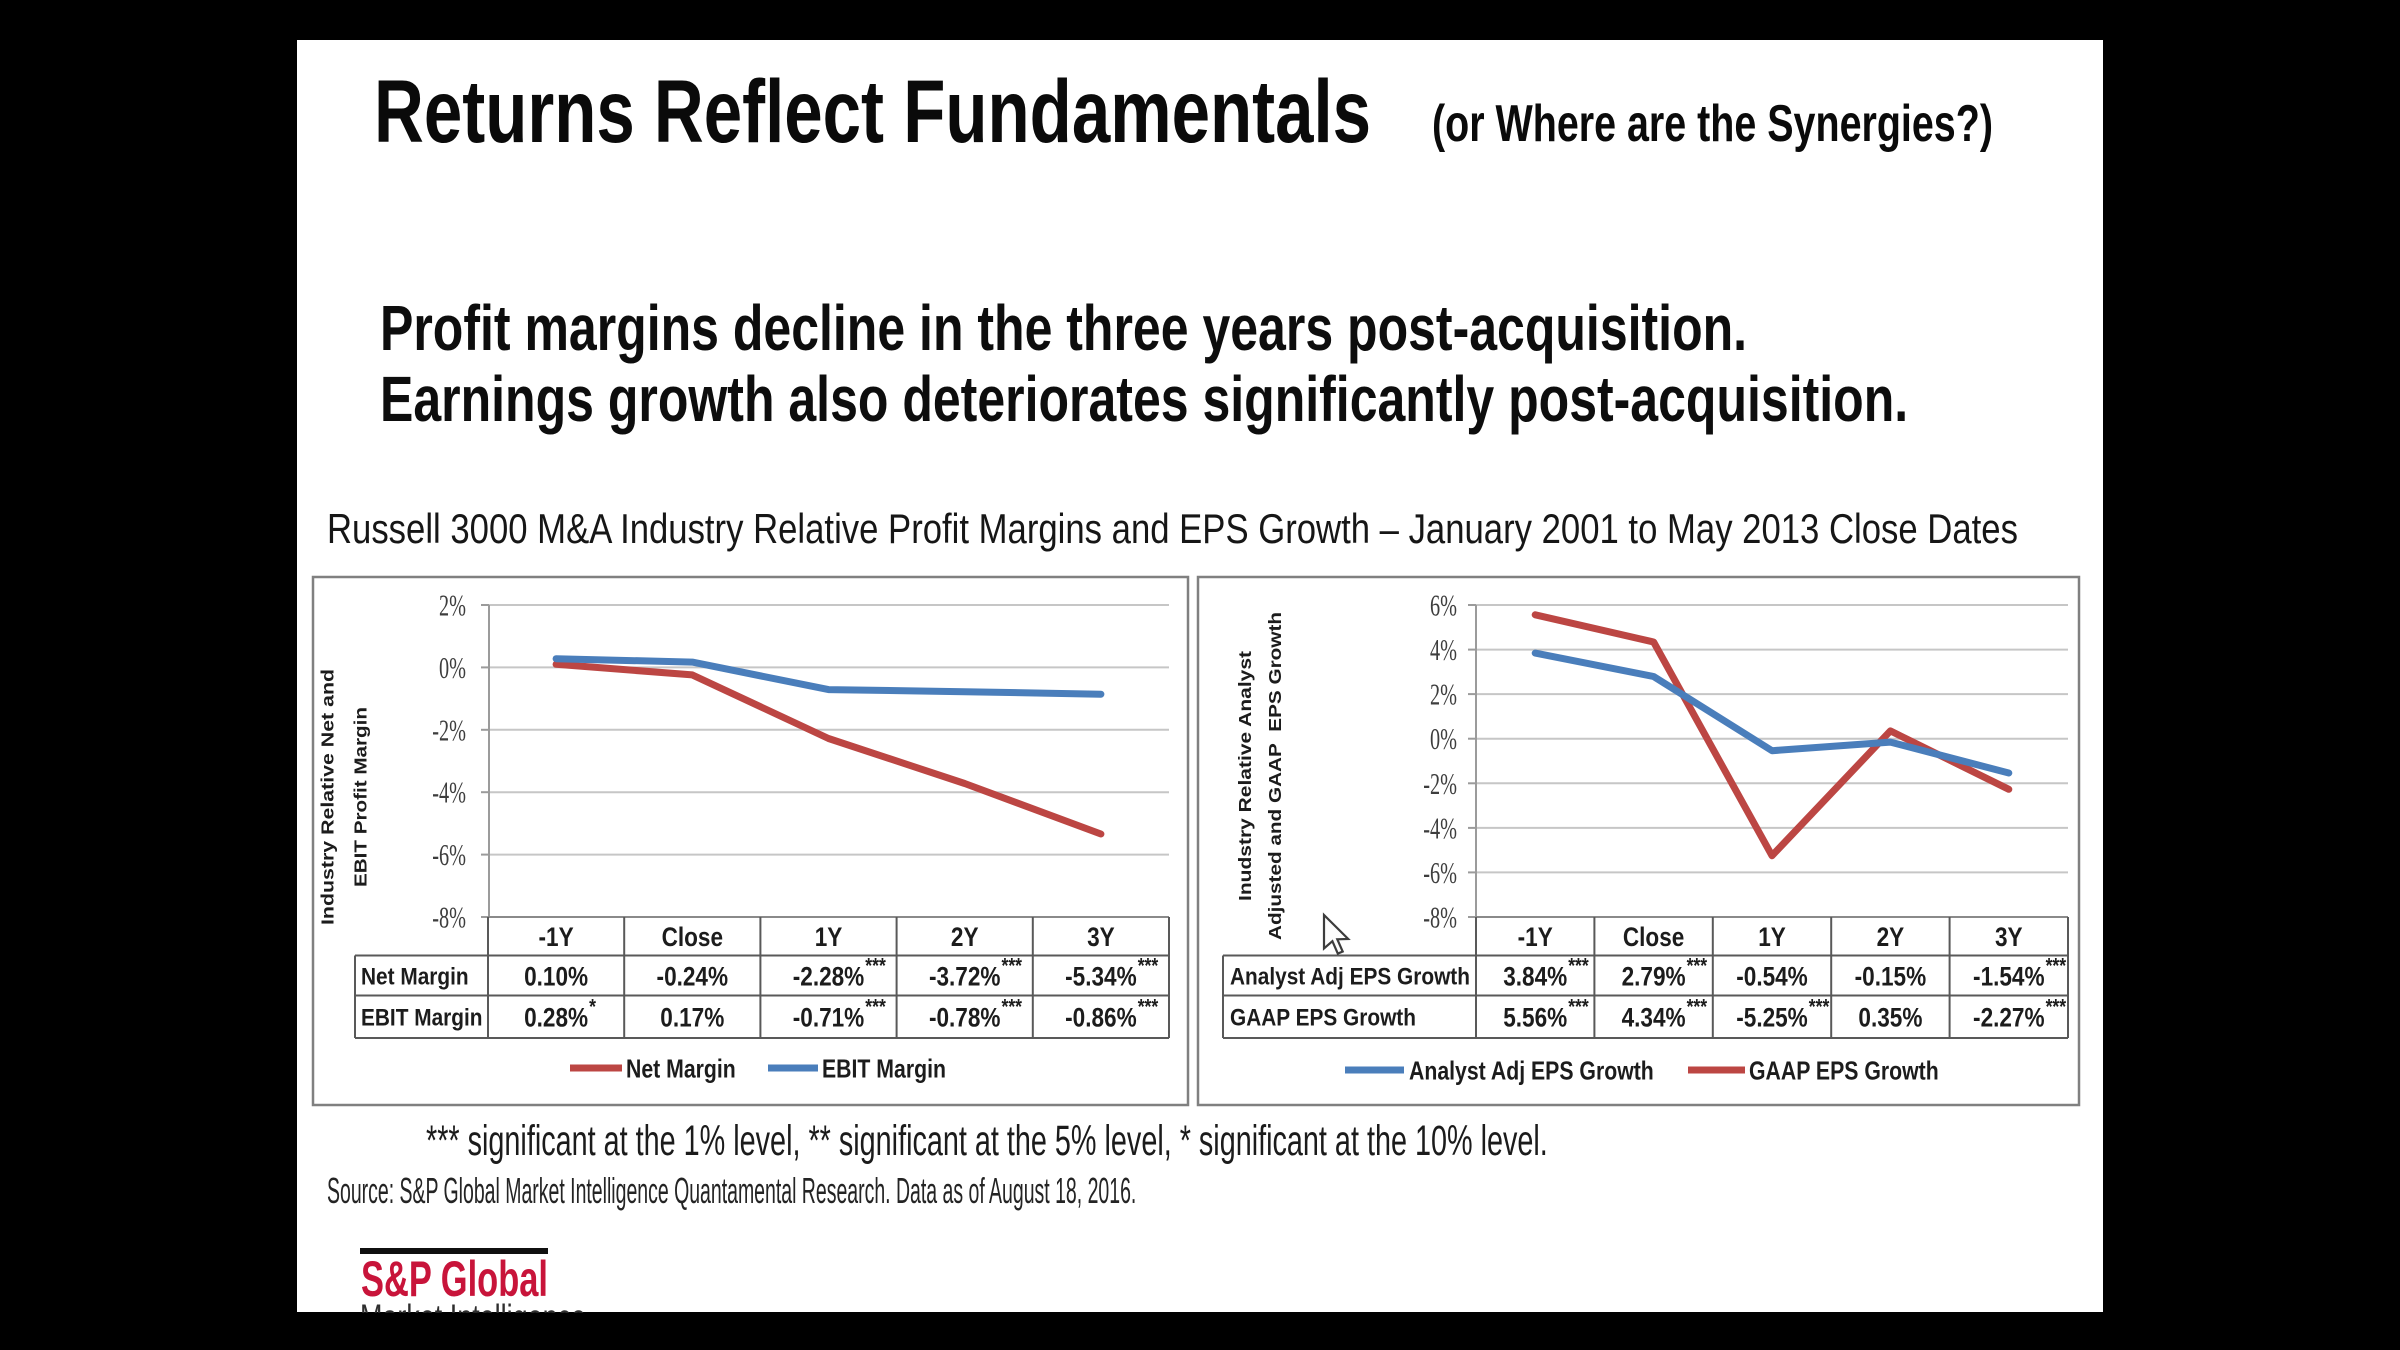 The width and height of the screenshot is (2400, 1350). What do you see at coordinates (556, 1018) in the screenshot?
I see `svg-text: 0.28%` at bounding box center [556, 1018].